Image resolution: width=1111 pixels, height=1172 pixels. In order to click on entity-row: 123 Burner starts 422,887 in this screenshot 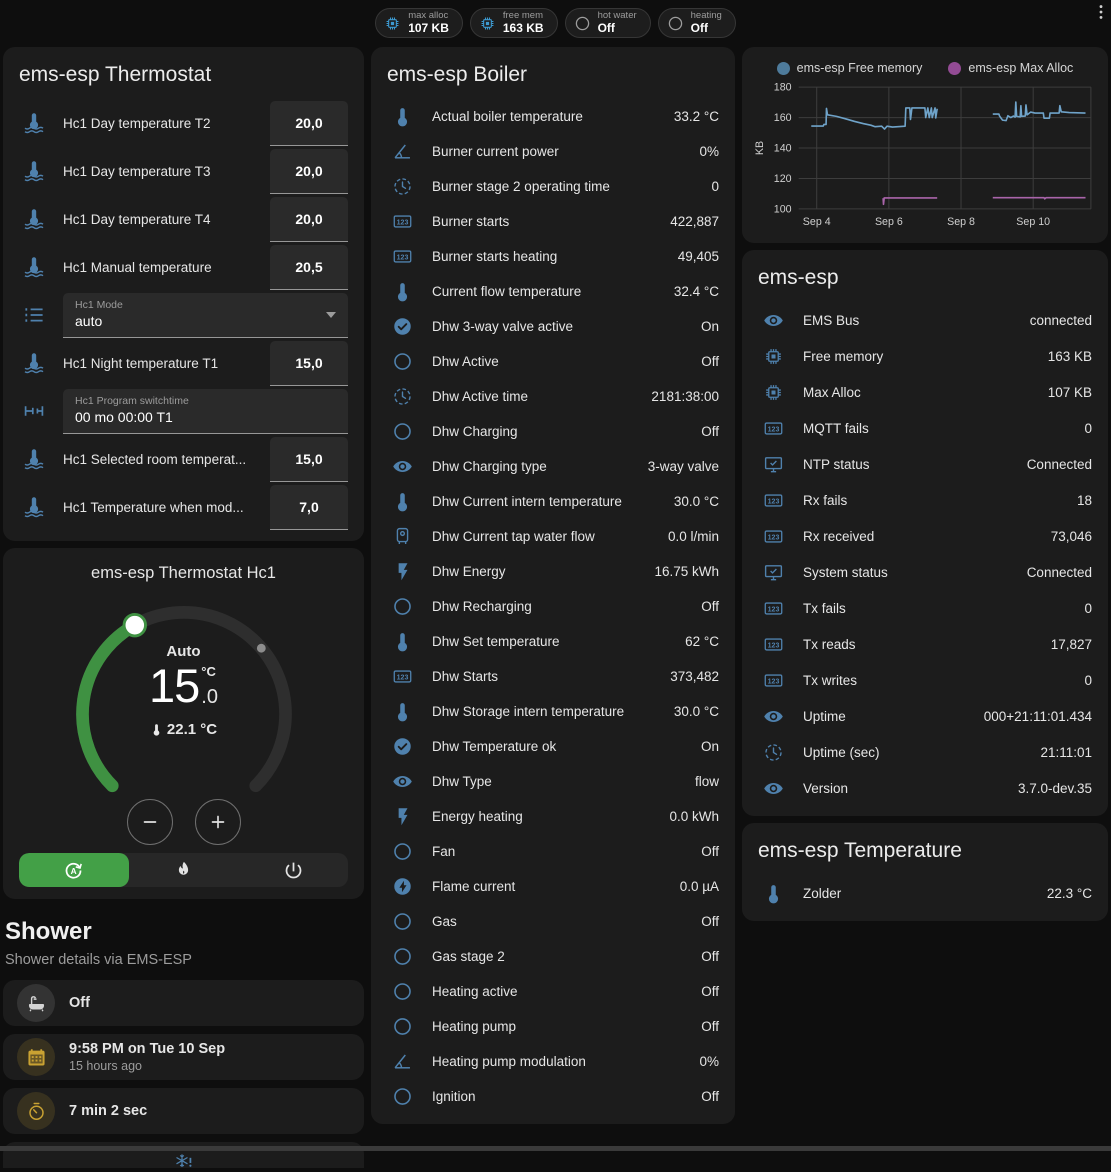, I will do `click(553, 221)`.